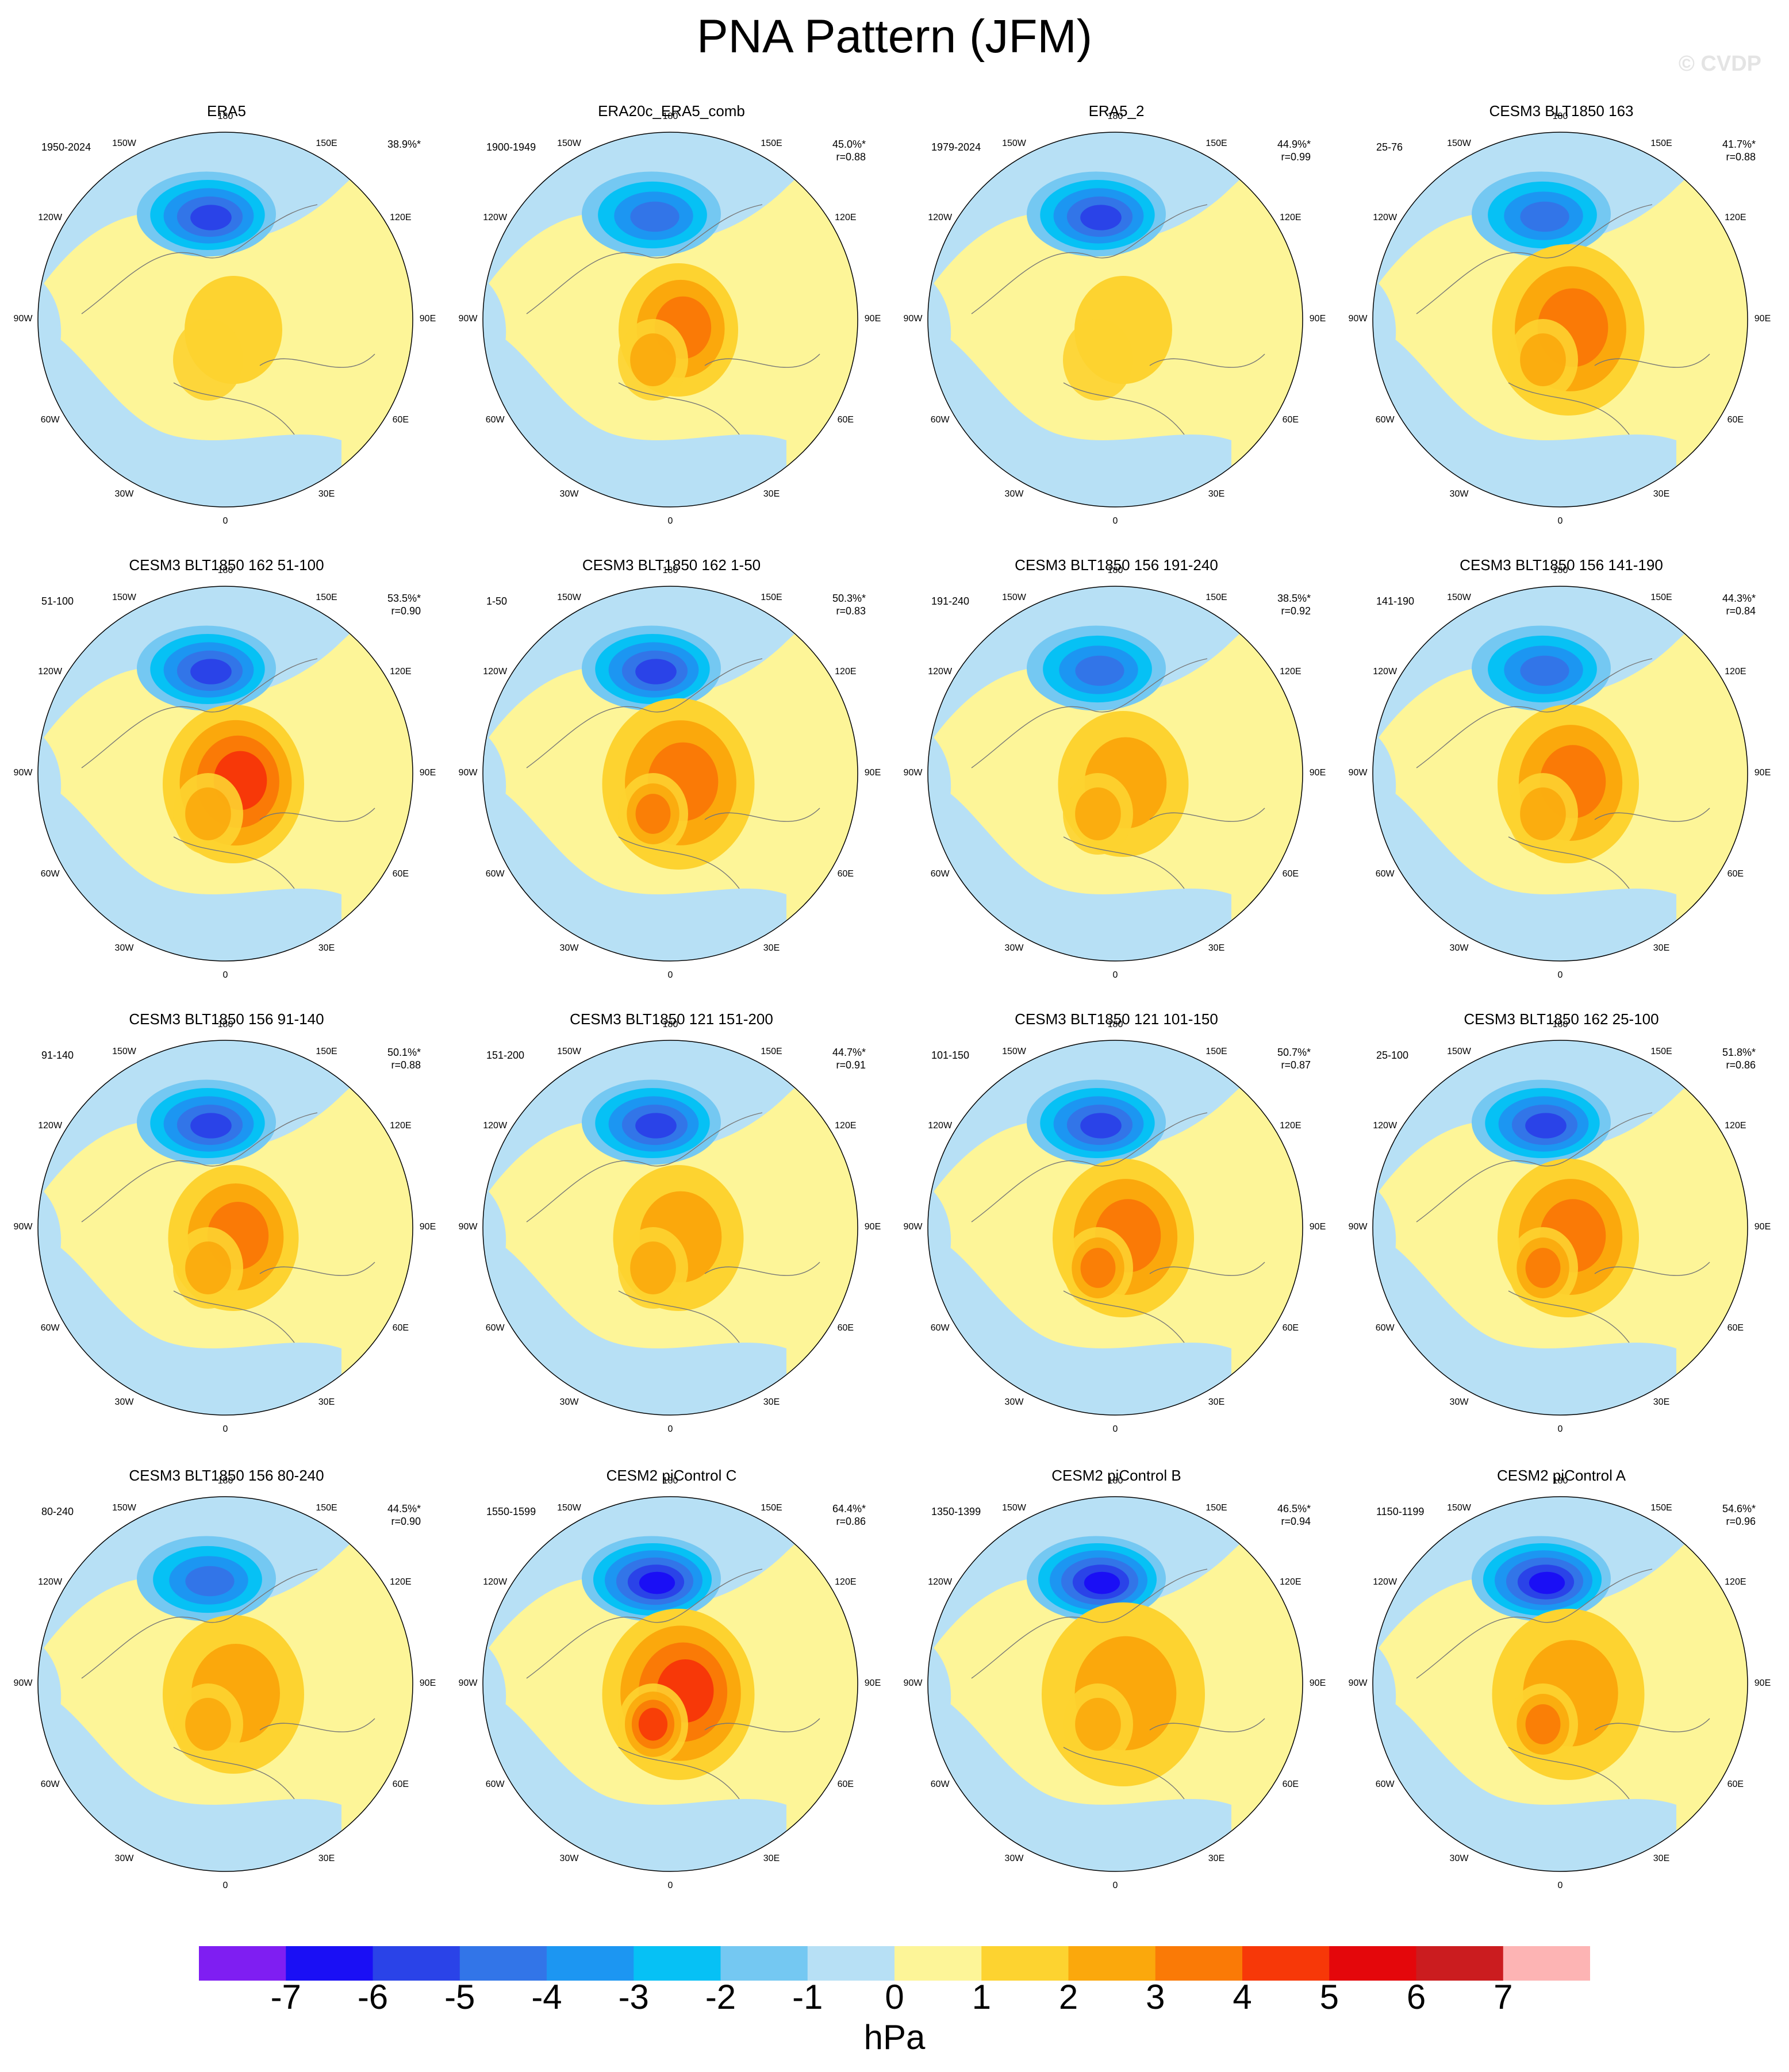 This screenshot has height=2072, width=1789. What do you see at coordinates (835, 604) in the screenshot?
I see `panel-stats: 50.3%* r=0.83` at bounding box center [835, 604].